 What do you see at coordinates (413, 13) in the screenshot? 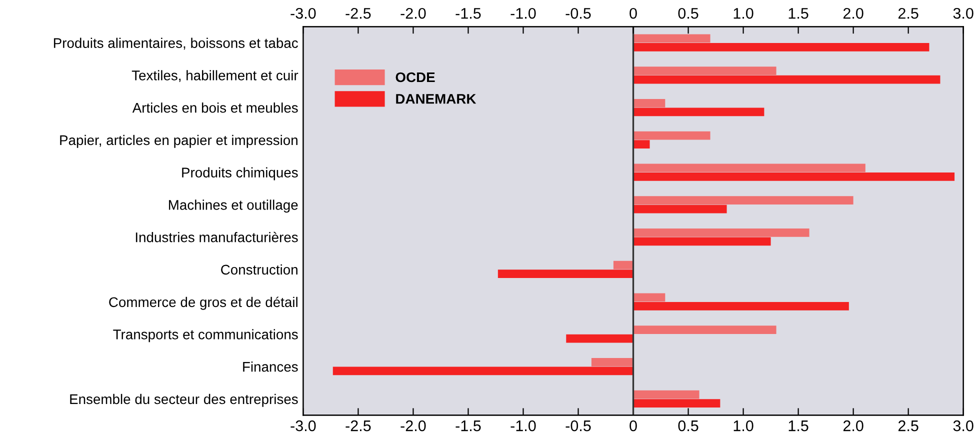
I see `x2-tick-label: -2.0` at bounding box center [413, 13].